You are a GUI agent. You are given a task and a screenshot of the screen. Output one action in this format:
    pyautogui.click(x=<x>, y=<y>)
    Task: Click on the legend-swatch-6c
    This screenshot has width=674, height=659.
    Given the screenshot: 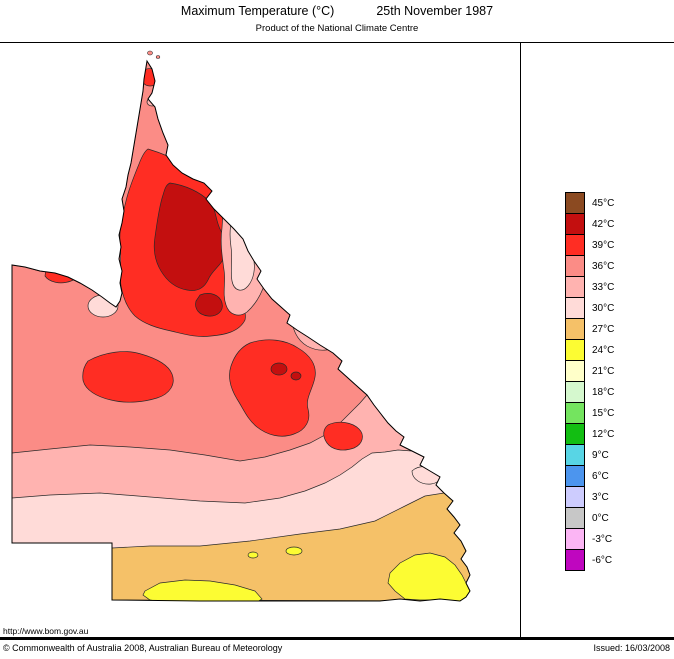 What is the action you would take?
    pyautogui.click(x=575, y=476)
    